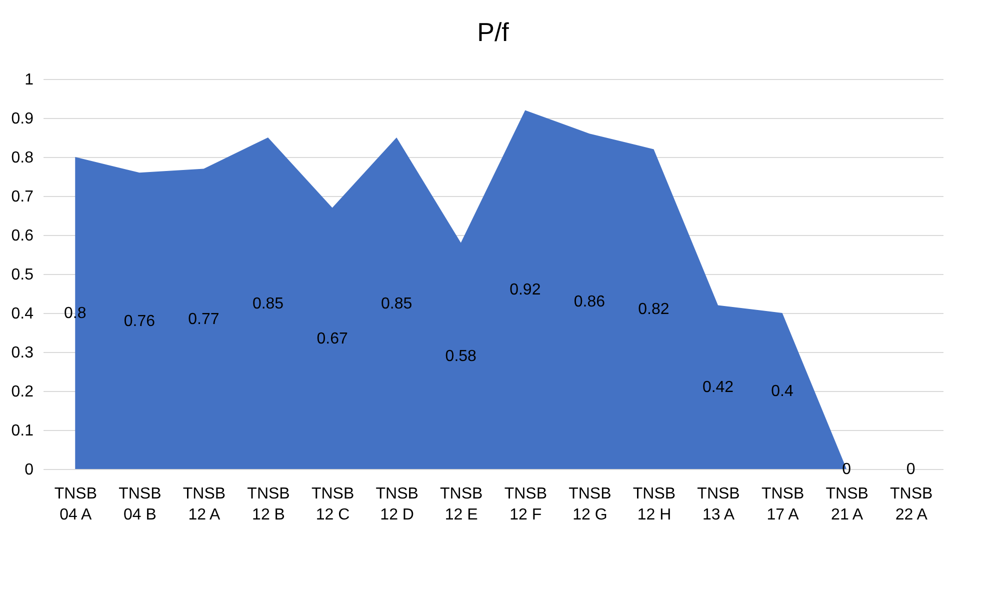  I want to click on y-tick-label: 0.2, so click(22, 392).